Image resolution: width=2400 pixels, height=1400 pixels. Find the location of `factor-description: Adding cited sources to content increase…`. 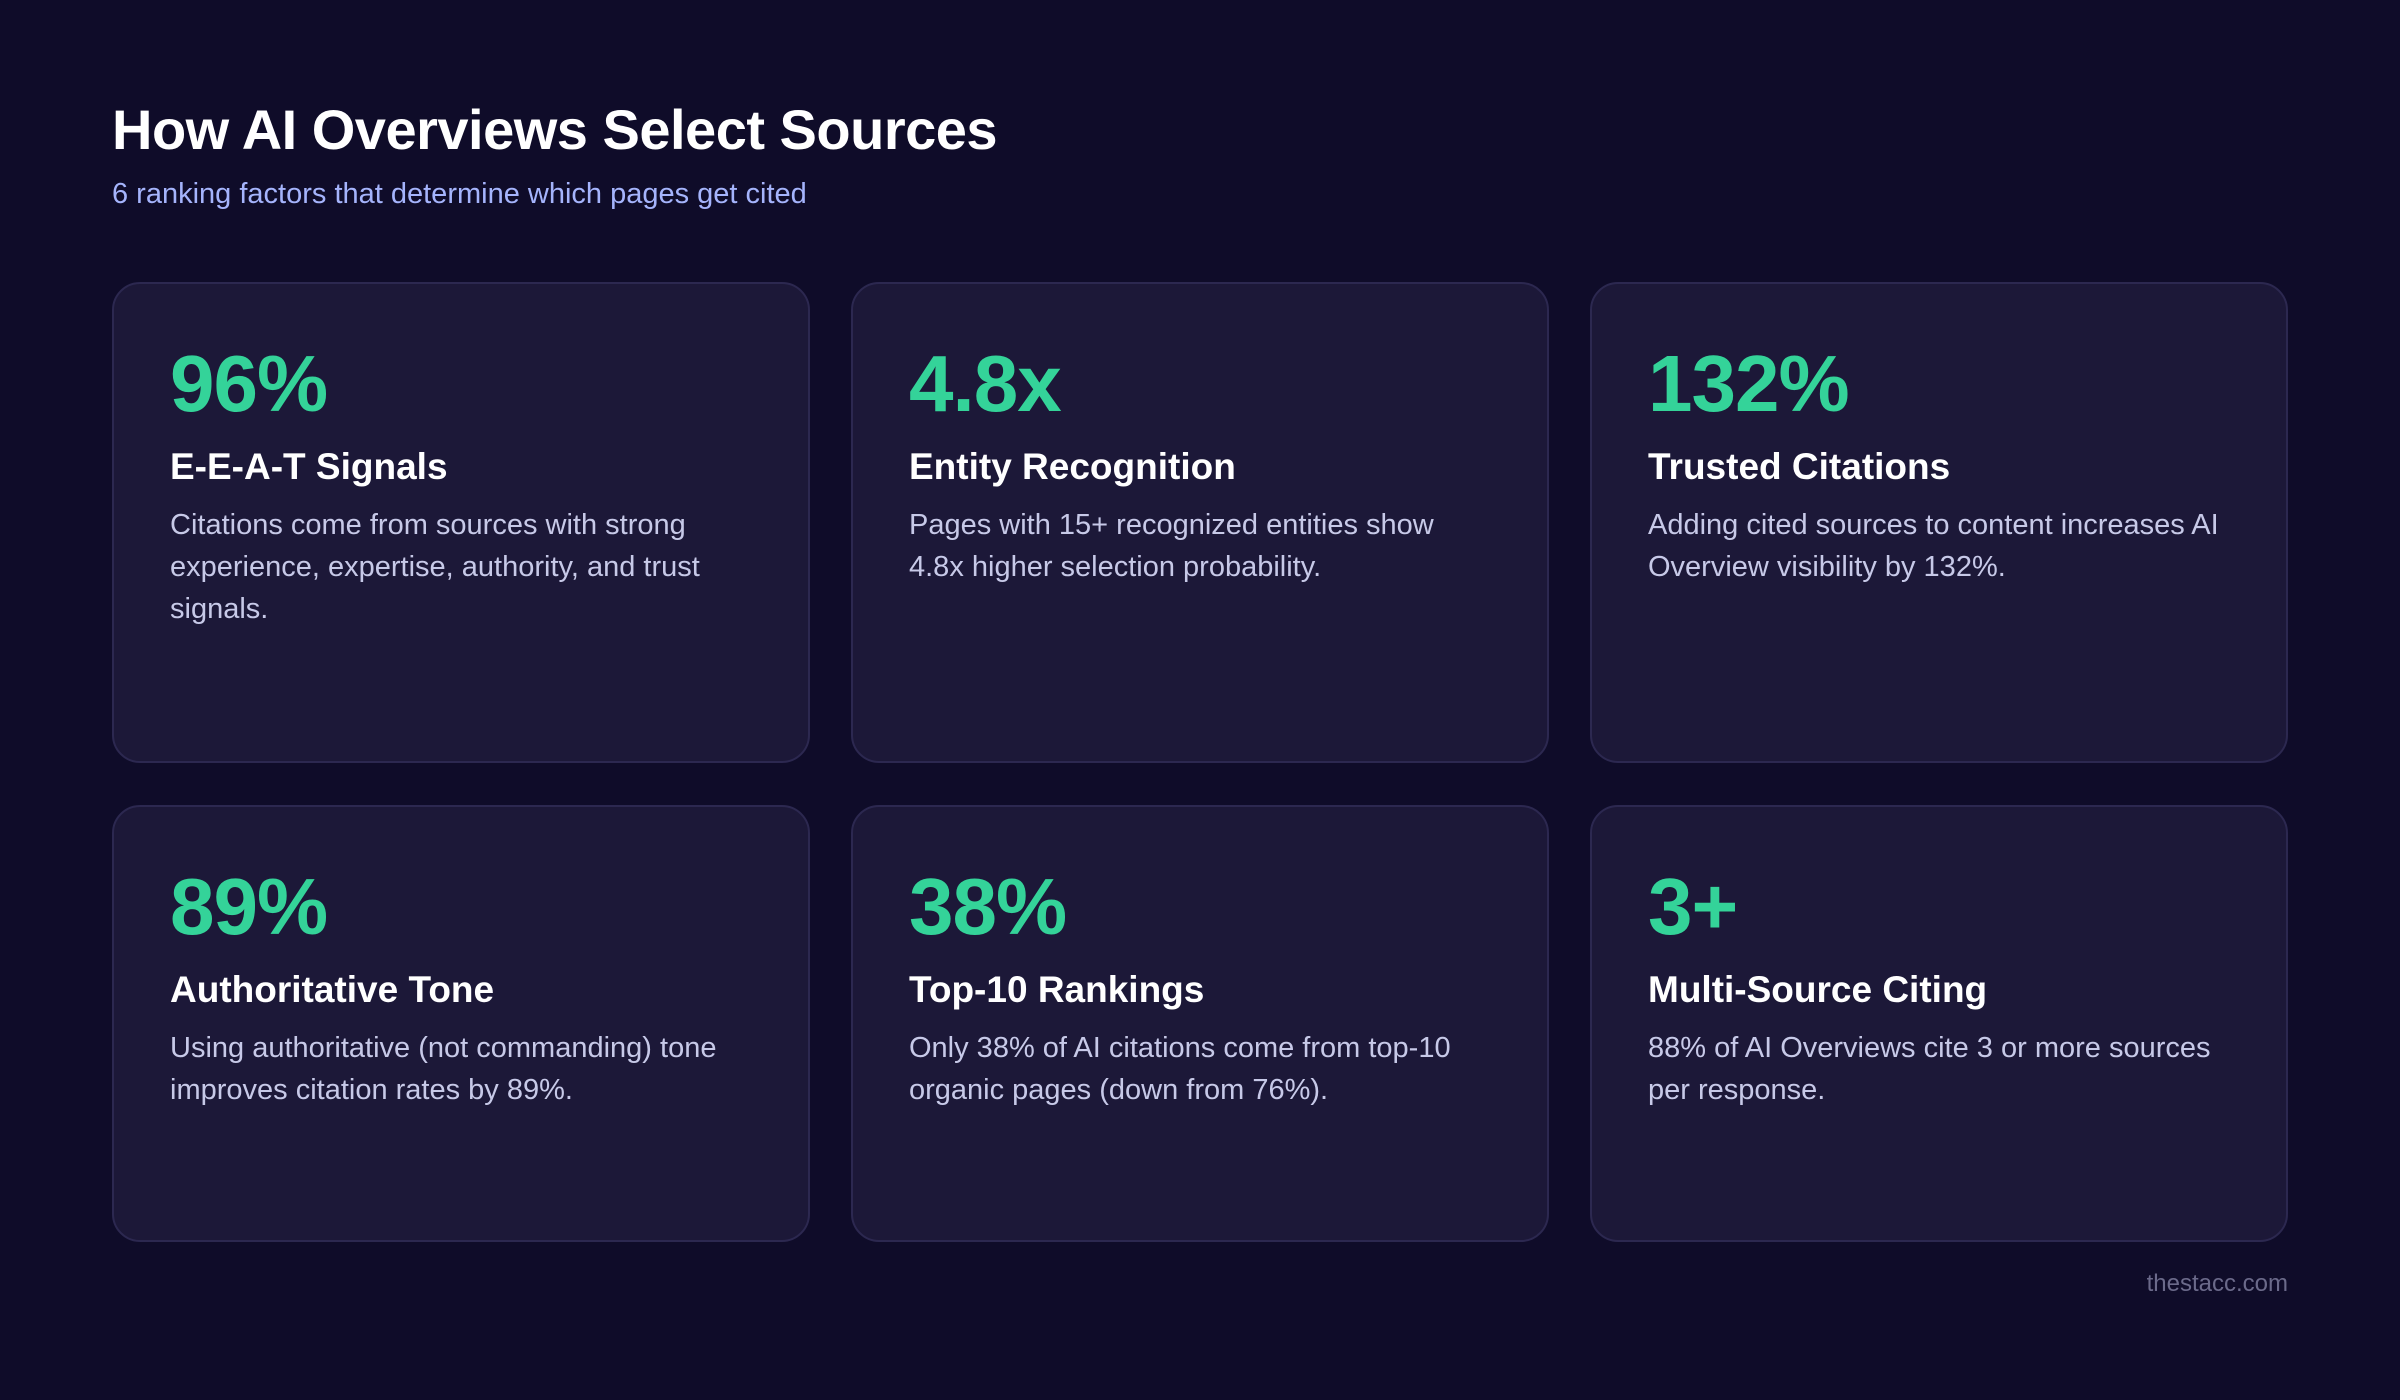

factor-description: Adding cited sources to content increase… is located at coordinates (1933, 546).